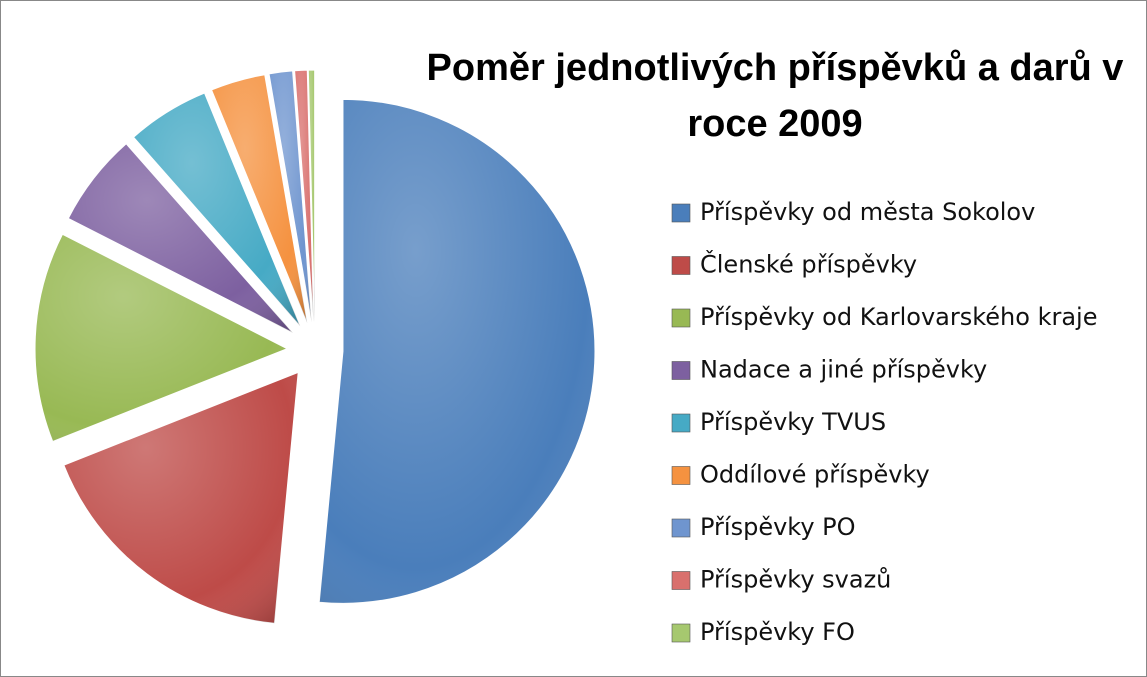 The width and height of the screenshot is (1147, 677). I want to click on legend-label: Členské příspěvky, so click(808, 264).